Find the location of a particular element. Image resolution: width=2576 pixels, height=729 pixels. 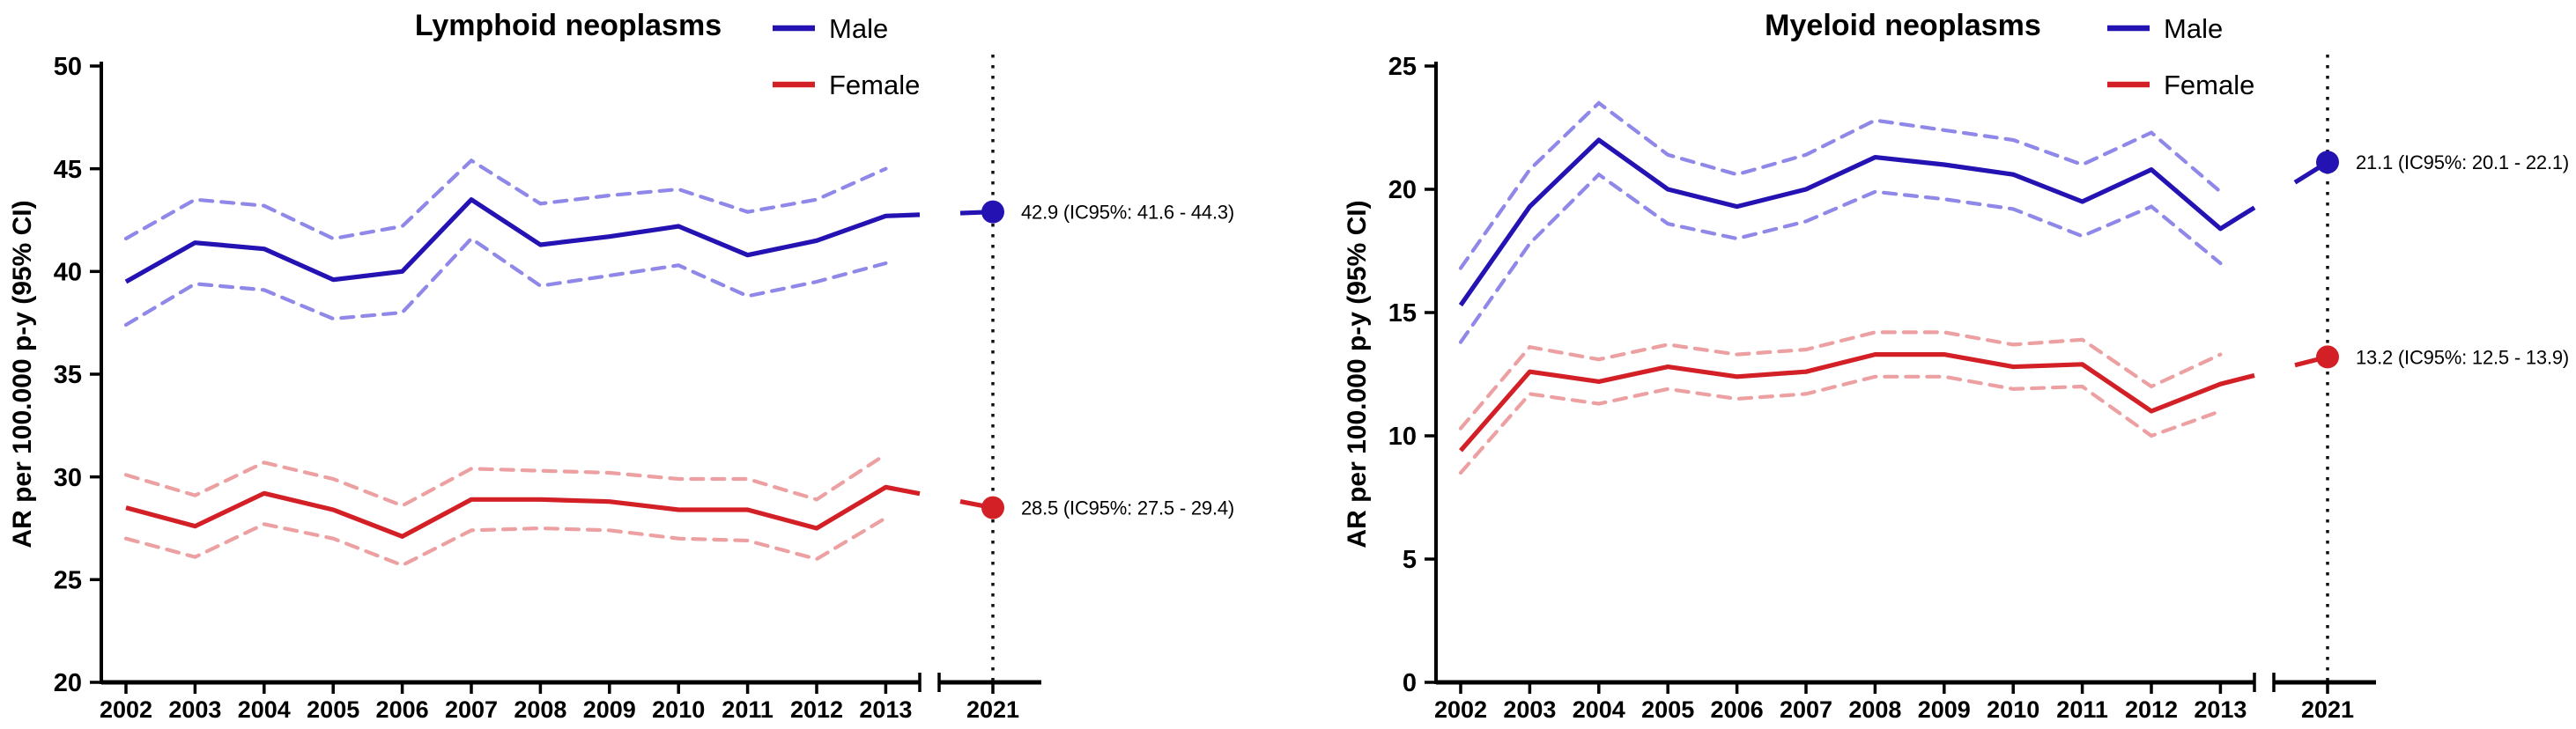

y-tick-label: 10 is located at coordinates (1403, 437).